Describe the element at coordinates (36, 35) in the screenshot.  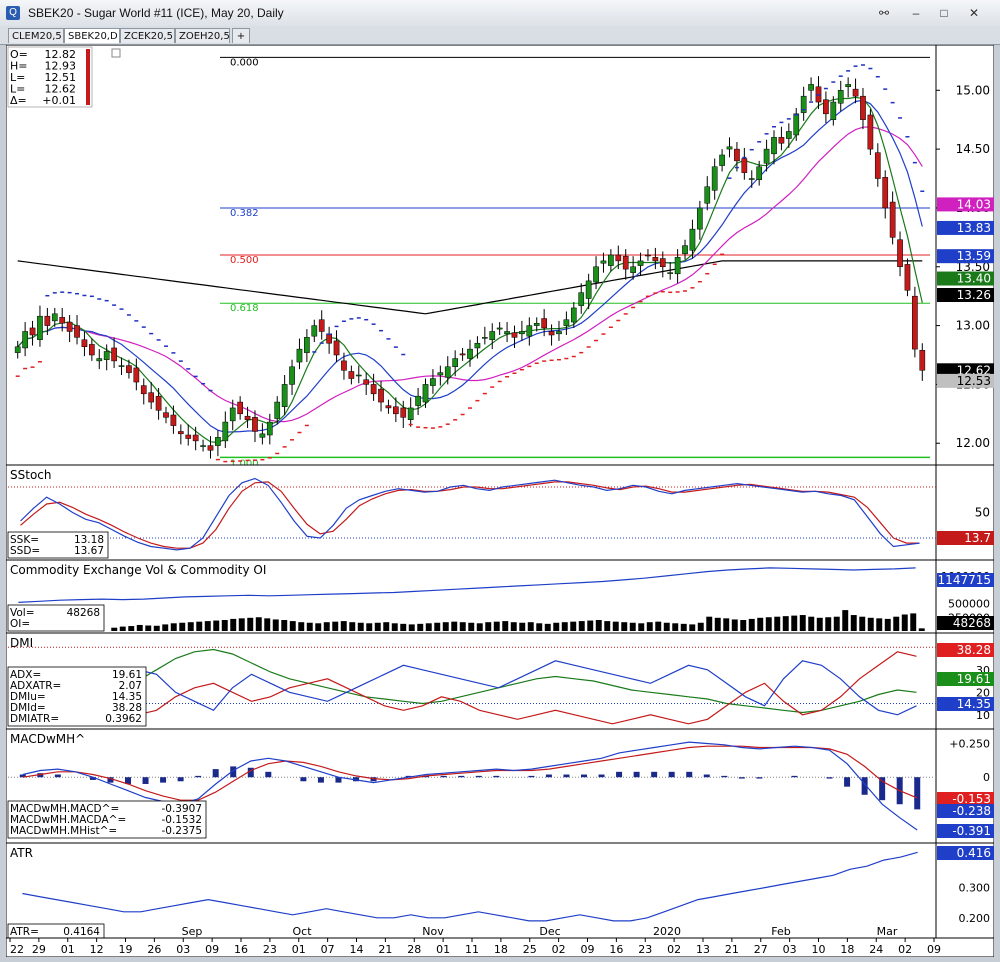
I see `tab-clem20: CLEM20,5` at that location.